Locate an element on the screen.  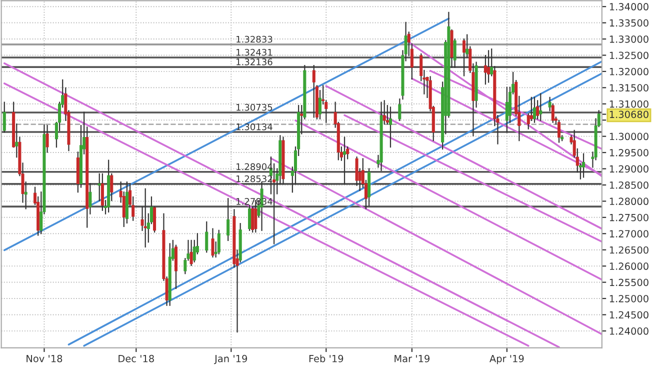
y-tick-label: 1.27000 is located at coordinates (629, 234).